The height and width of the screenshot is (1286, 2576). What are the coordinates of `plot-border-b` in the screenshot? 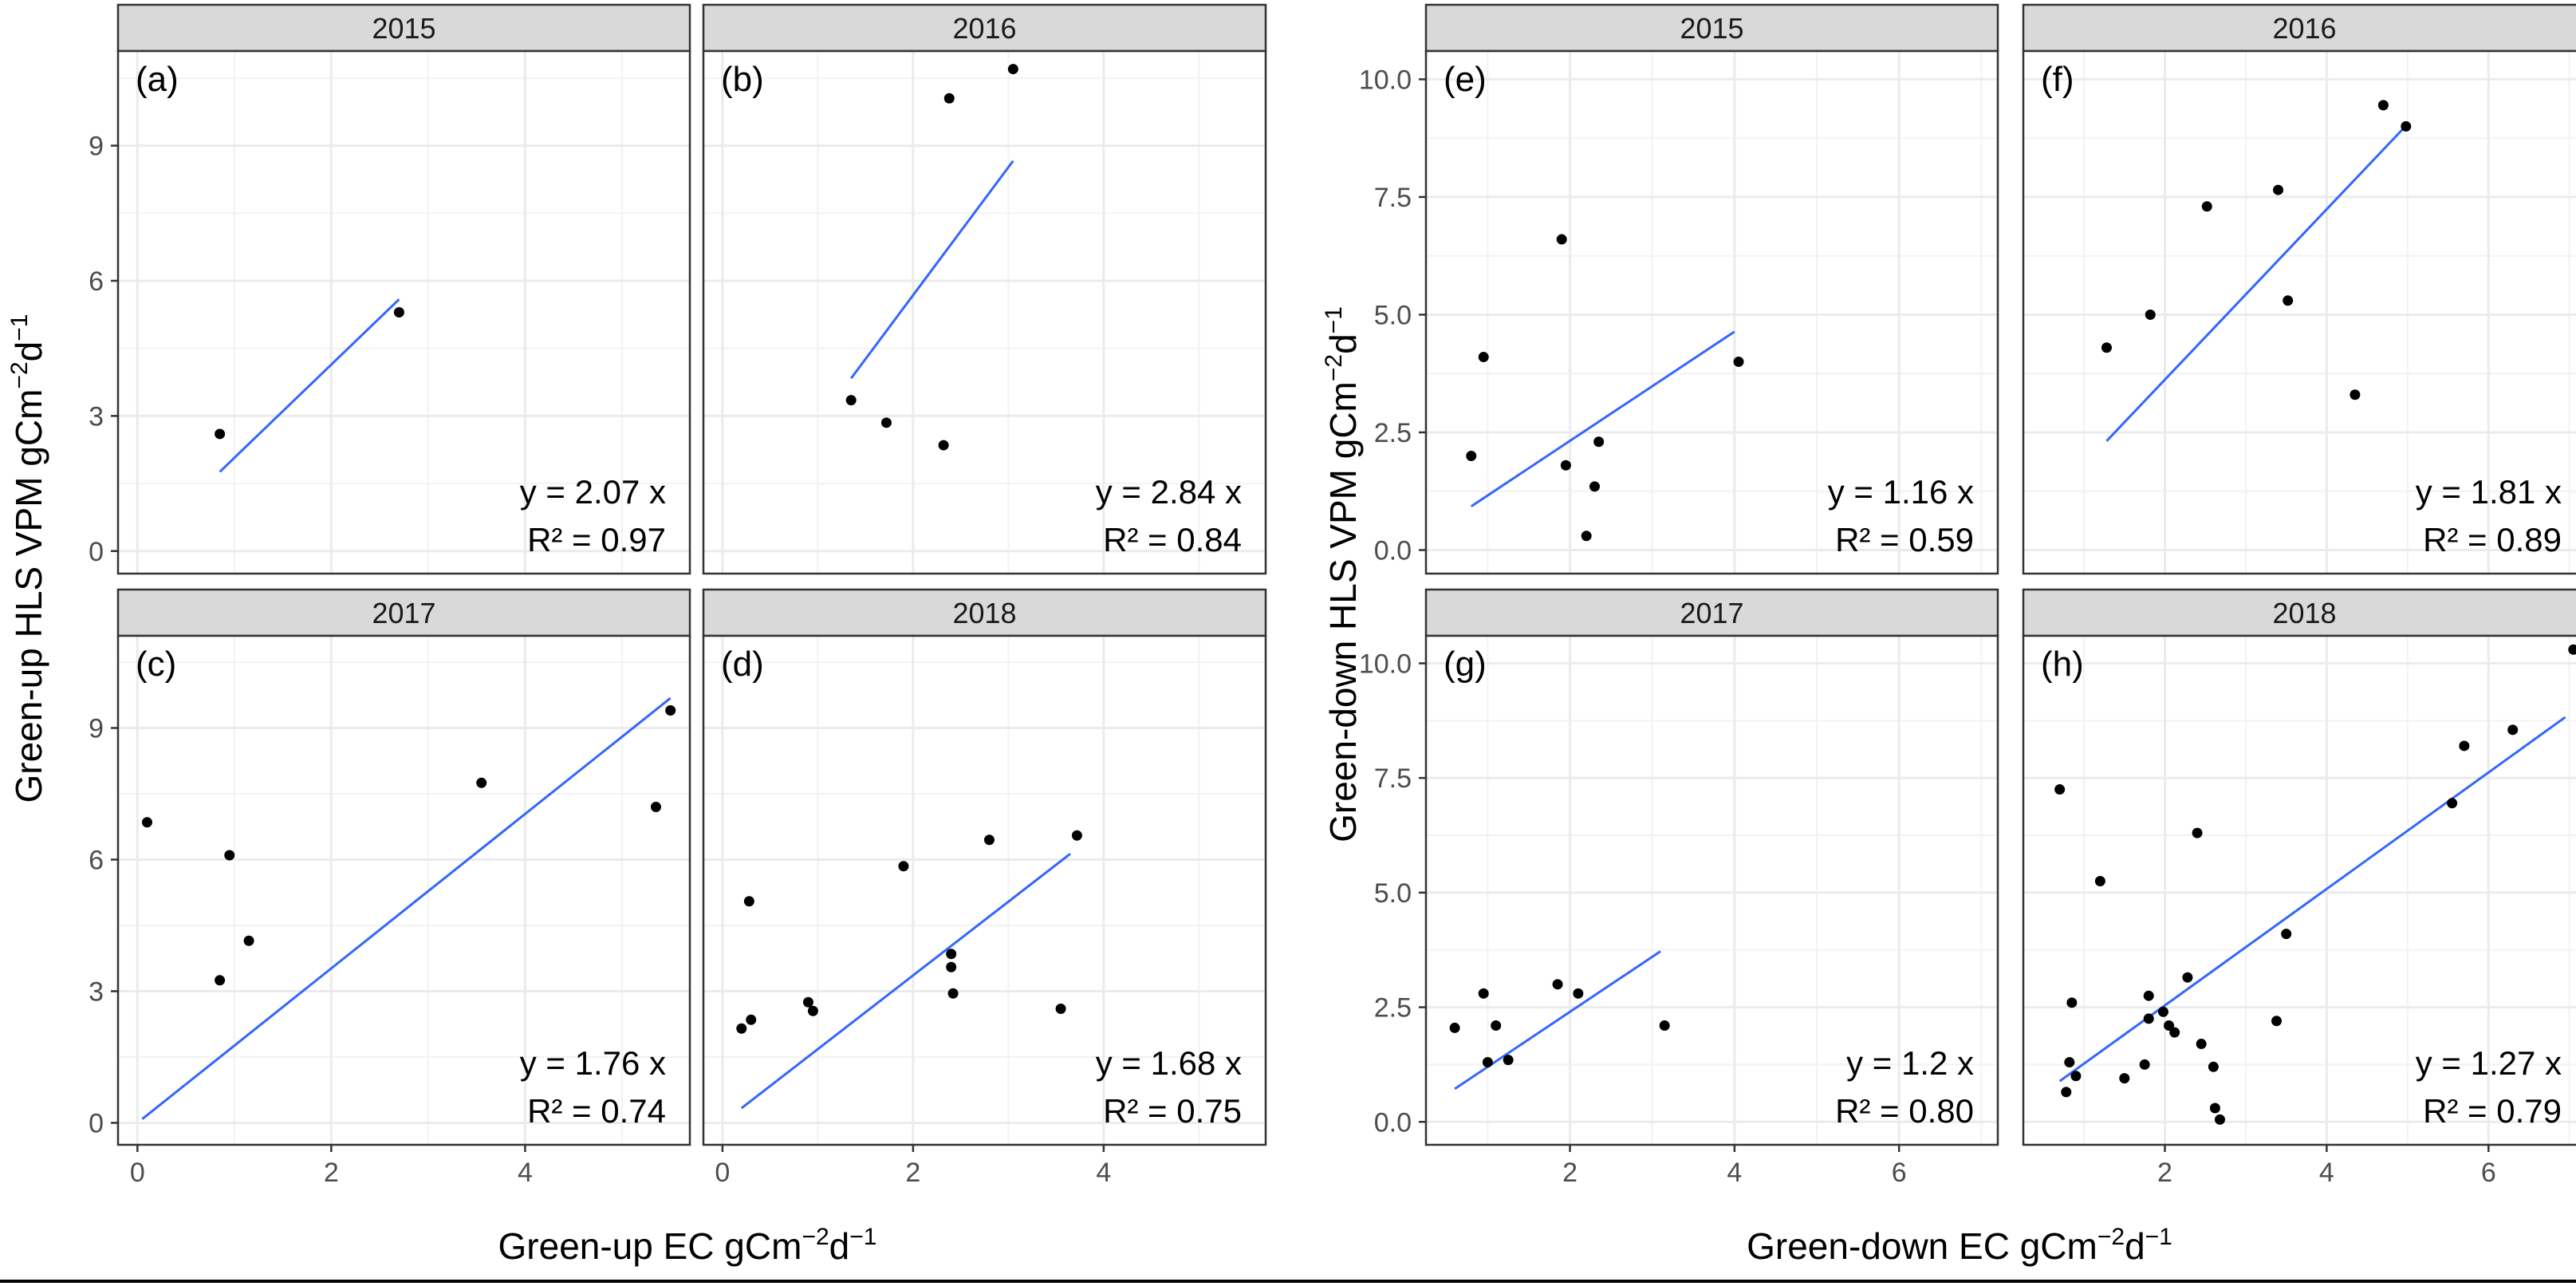 It's located at (984, 312).